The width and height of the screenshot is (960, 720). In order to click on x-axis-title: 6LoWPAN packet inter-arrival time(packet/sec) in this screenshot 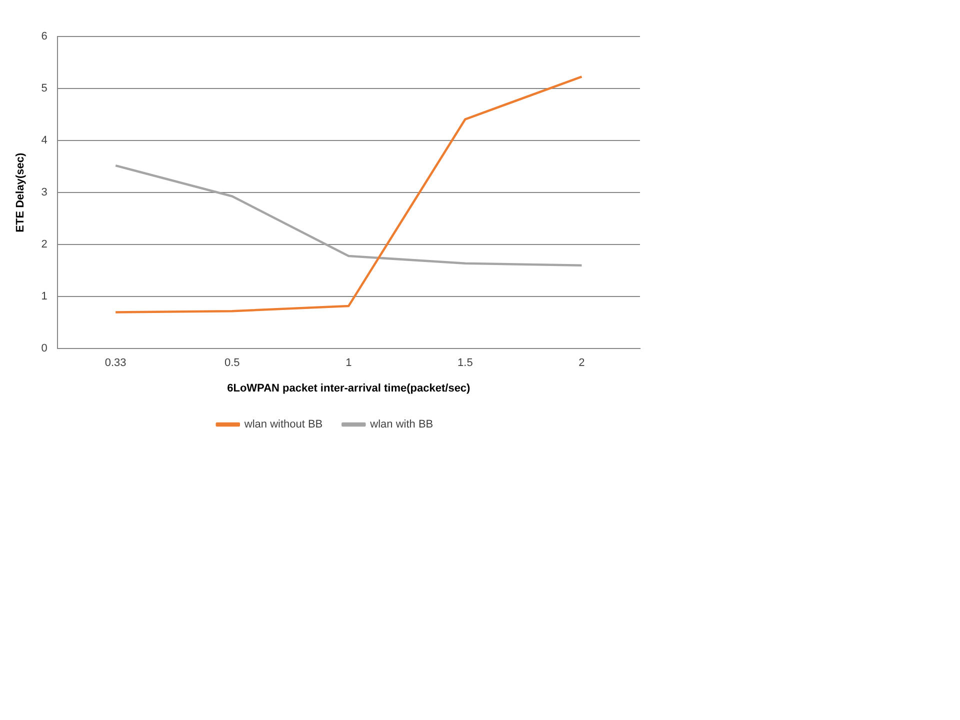, I will do `click(349, 388)`.